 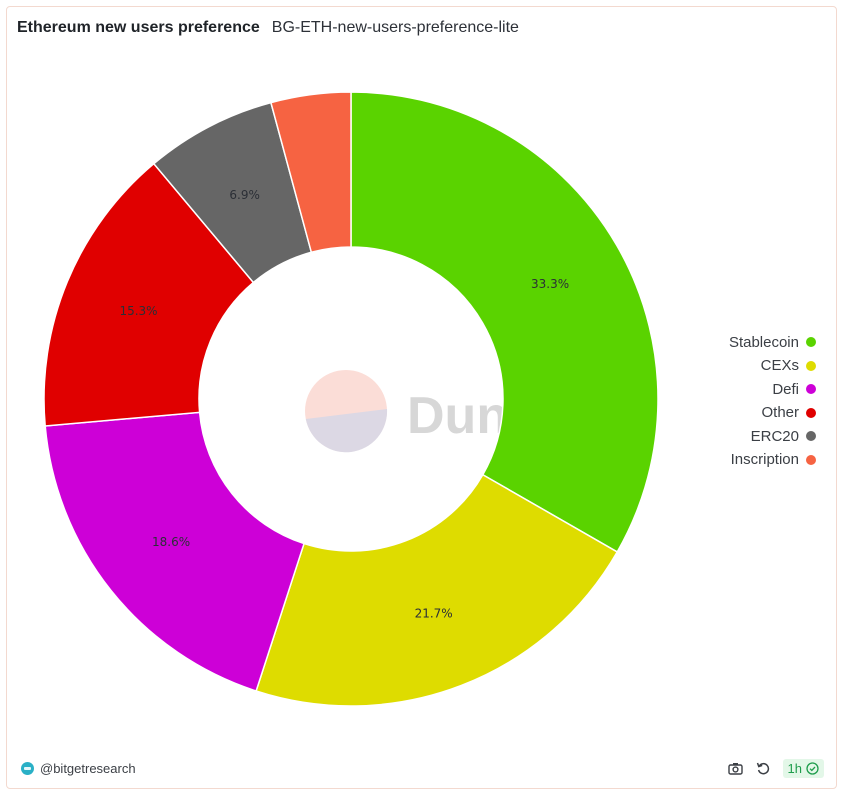 I want to click on data-label-other: 15.3%, so click(x=138, y=311).